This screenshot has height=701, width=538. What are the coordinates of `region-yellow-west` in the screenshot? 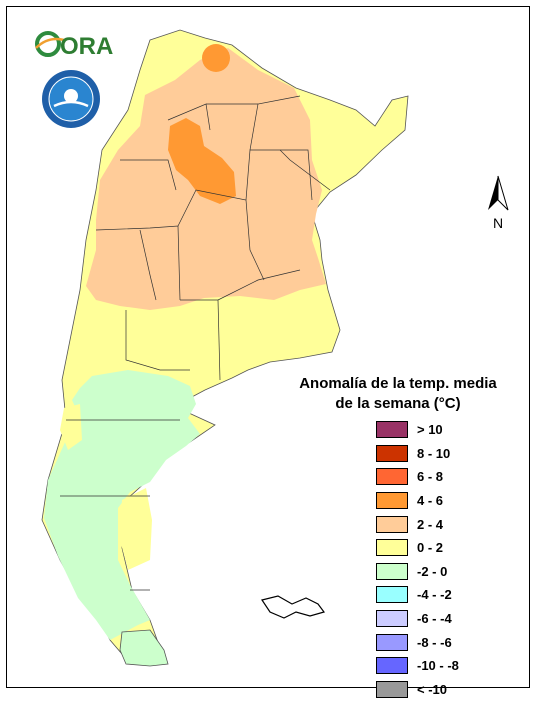 It's located at (71, 427).